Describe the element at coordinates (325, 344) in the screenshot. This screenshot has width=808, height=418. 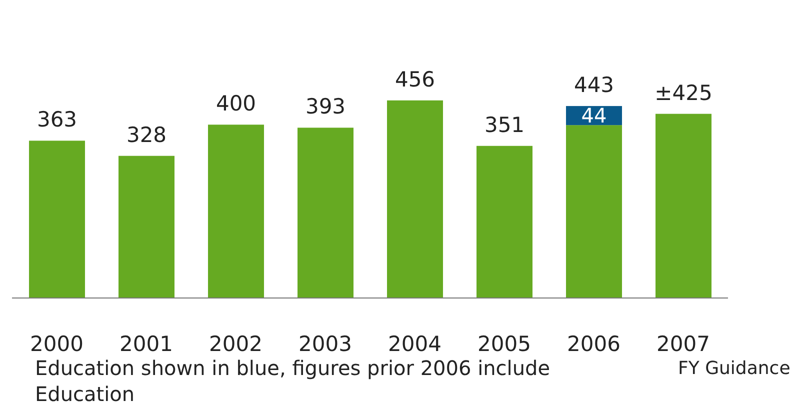
I see `x-tick-label: 2003` at that location.